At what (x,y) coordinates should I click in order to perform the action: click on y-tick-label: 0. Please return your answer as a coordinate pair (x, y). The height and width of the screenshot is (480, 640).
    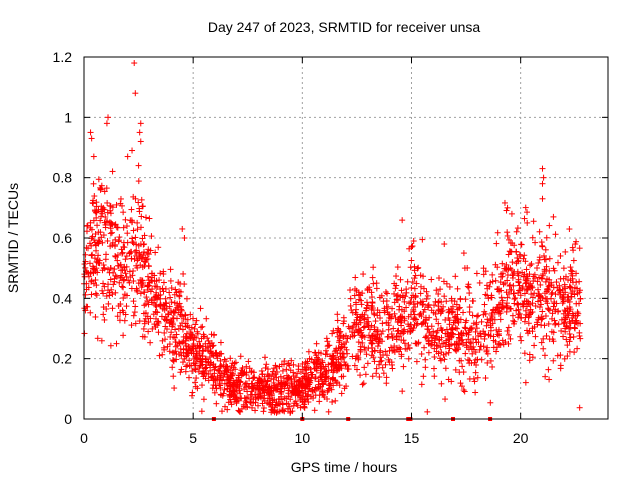
    Looking at the image, I should click on (68, 419).